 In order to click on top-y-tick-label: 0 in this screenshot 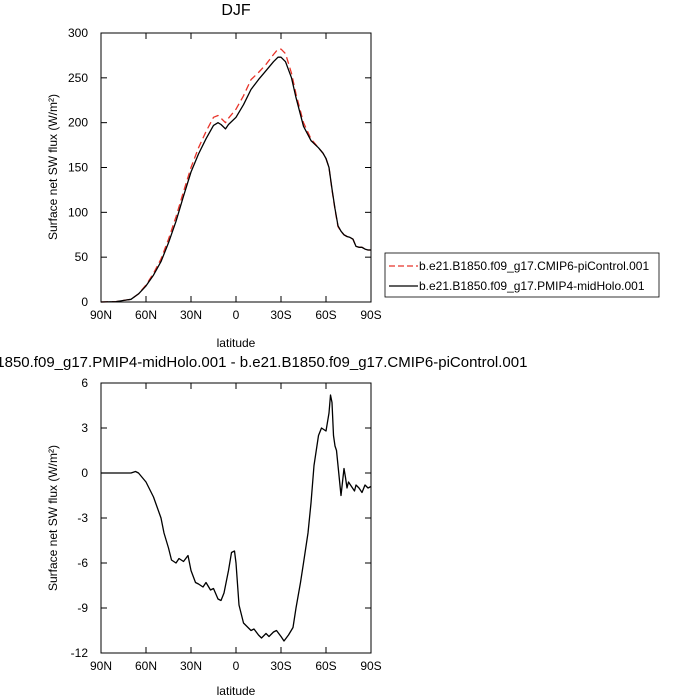, I will do `click(84, 302)`.